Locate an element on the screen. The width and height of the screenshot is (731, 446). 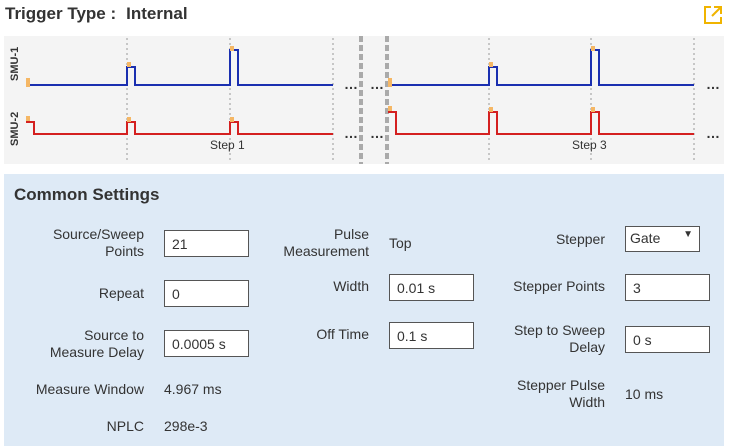
stepper-pulse-width-value: 10 ms is located at coordinates (644, 394).